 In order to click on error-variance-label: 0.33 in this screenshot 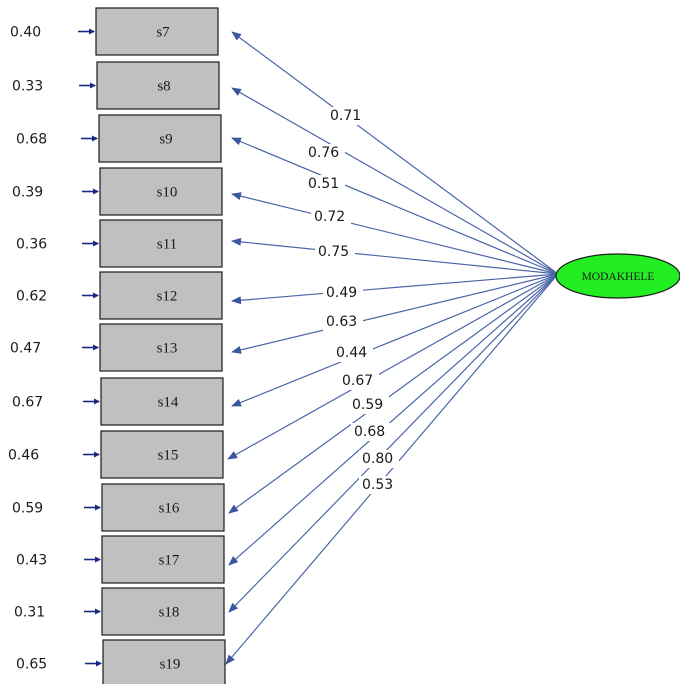, I will do `click(27, 87)`.